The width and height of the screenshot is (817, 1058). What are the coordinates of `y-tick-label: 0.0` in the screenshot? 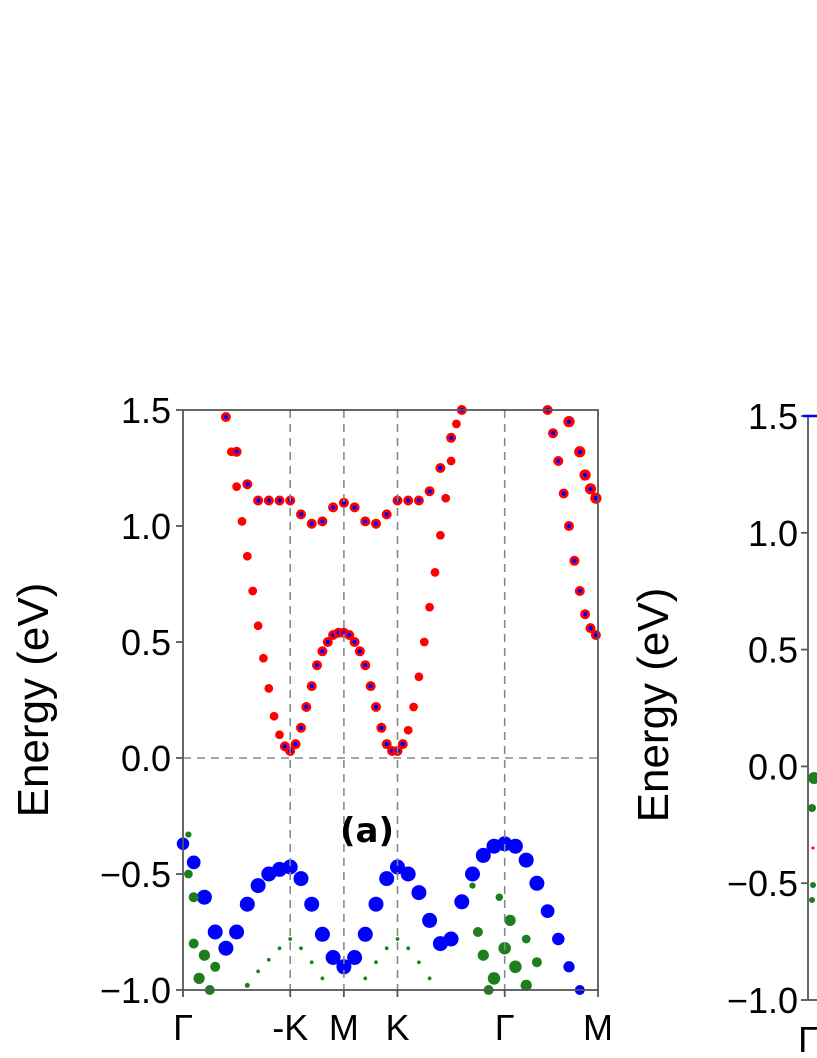 It's located at (146, 758).